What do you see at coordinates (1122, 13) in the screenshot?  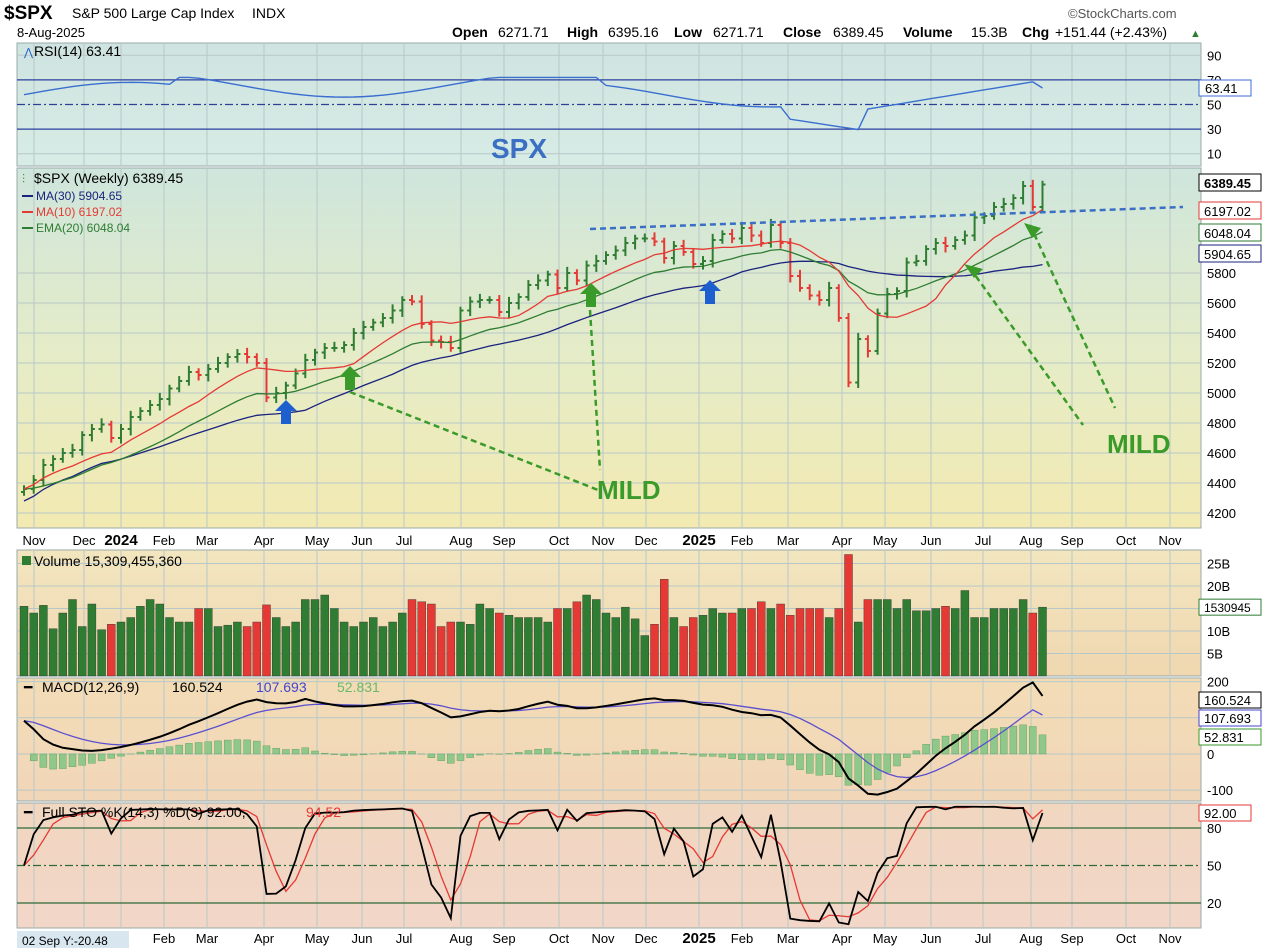 I see `source-credit: ©StockCharts.com` at bounding box center [1122, 13].